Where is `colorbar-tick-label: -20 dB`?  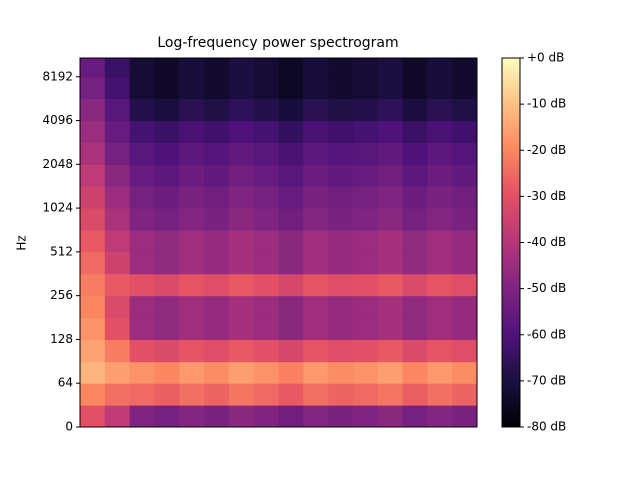
colorbar-tick-label: -20 dB is located at coordinates (546, 150).